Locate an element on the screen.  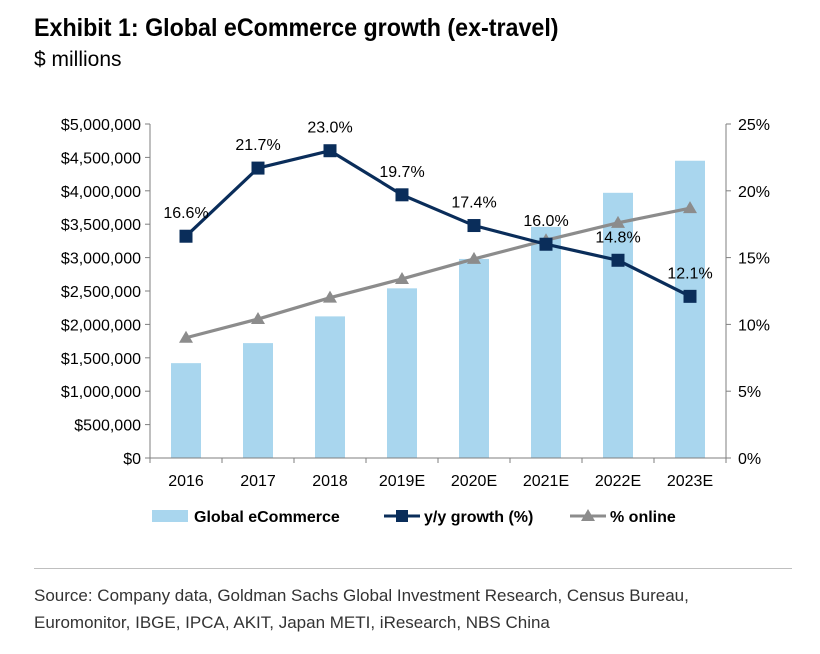
growth-marker-2022E is located at coordinates (618, 260).